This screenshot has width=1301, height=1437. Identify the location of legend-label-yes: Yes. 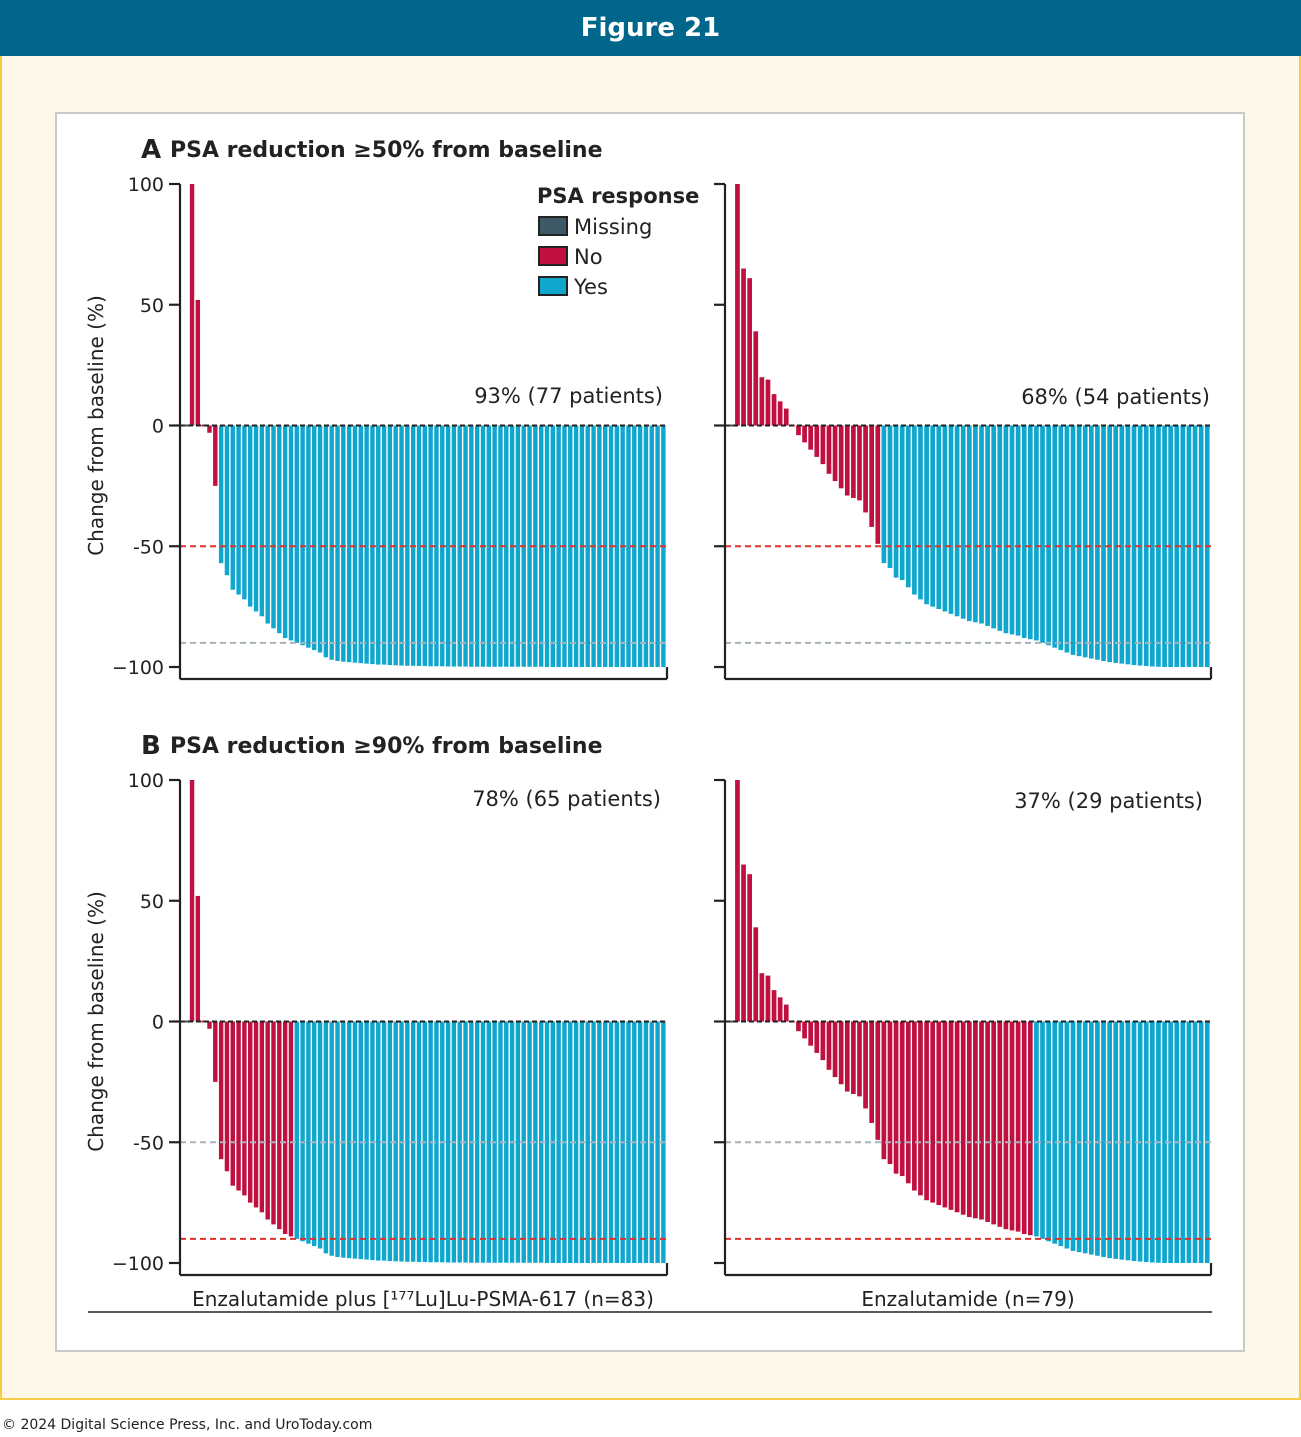
(590, 287).